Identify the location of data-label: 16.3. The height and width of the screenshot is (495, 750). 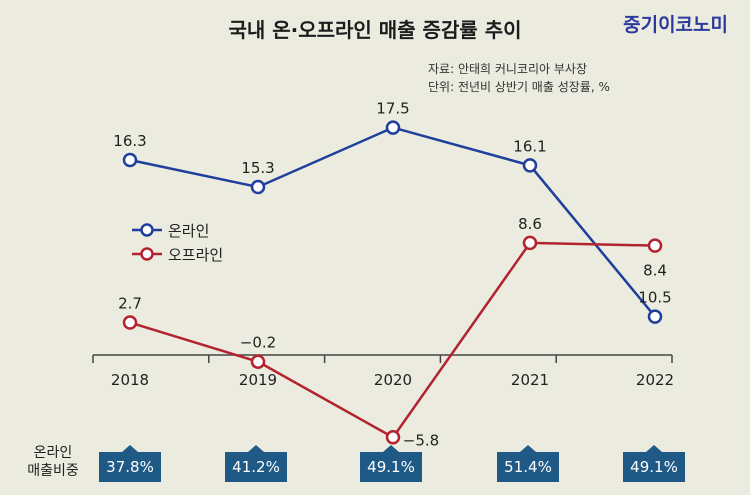
(129, 141).